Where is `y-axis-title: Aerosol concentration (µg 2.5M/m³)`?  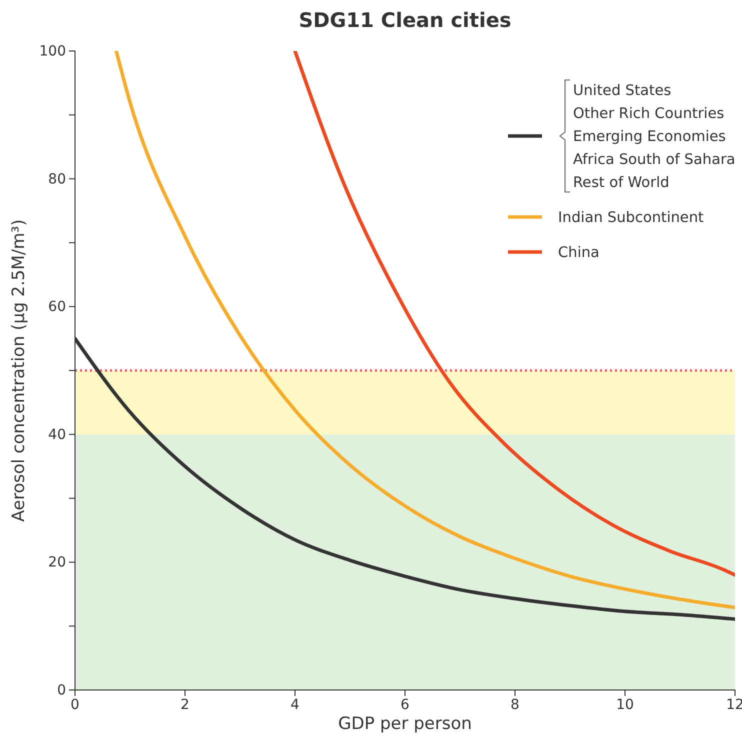
y-axis-title: Aerosol concentration (µg 2.5M/m³) is located at coordinates (19, 370).